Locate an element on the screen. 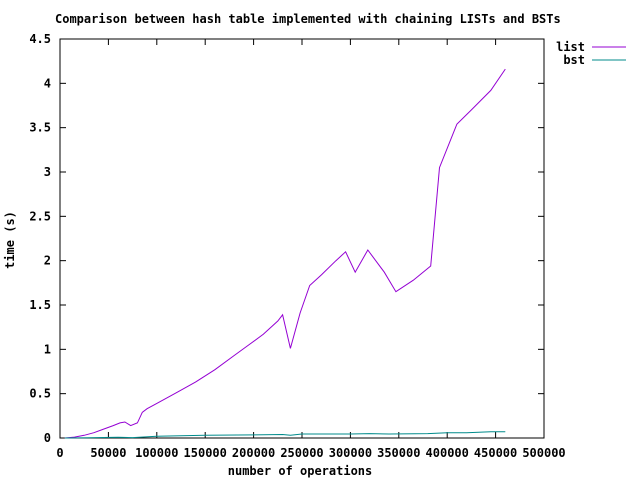 Image resolution: width=640 pixels, height=480 pixels. x-tick-label: 450000 is located at coordinates (495, 453).